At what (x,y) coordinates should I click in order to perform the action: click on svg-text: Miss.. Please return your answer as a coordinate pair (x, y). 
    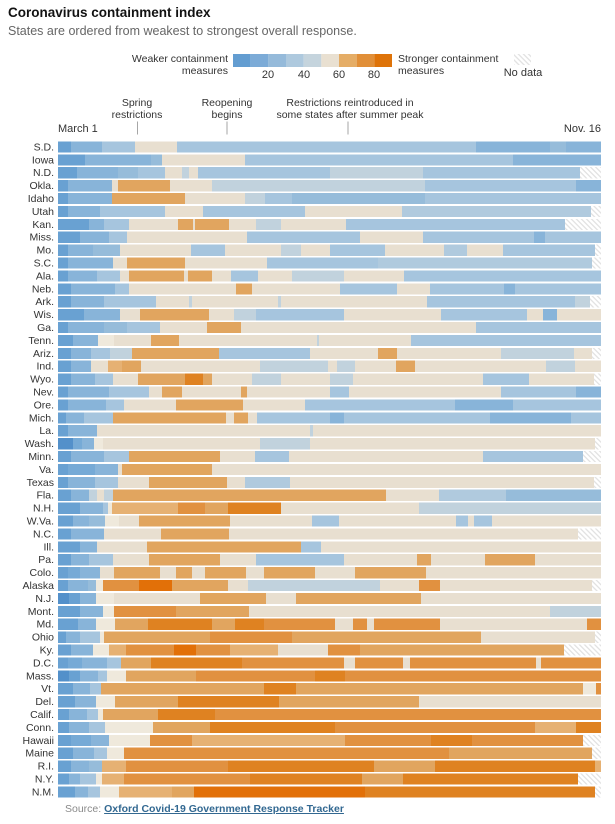
    Looking at the image, I should click on (42, 238).